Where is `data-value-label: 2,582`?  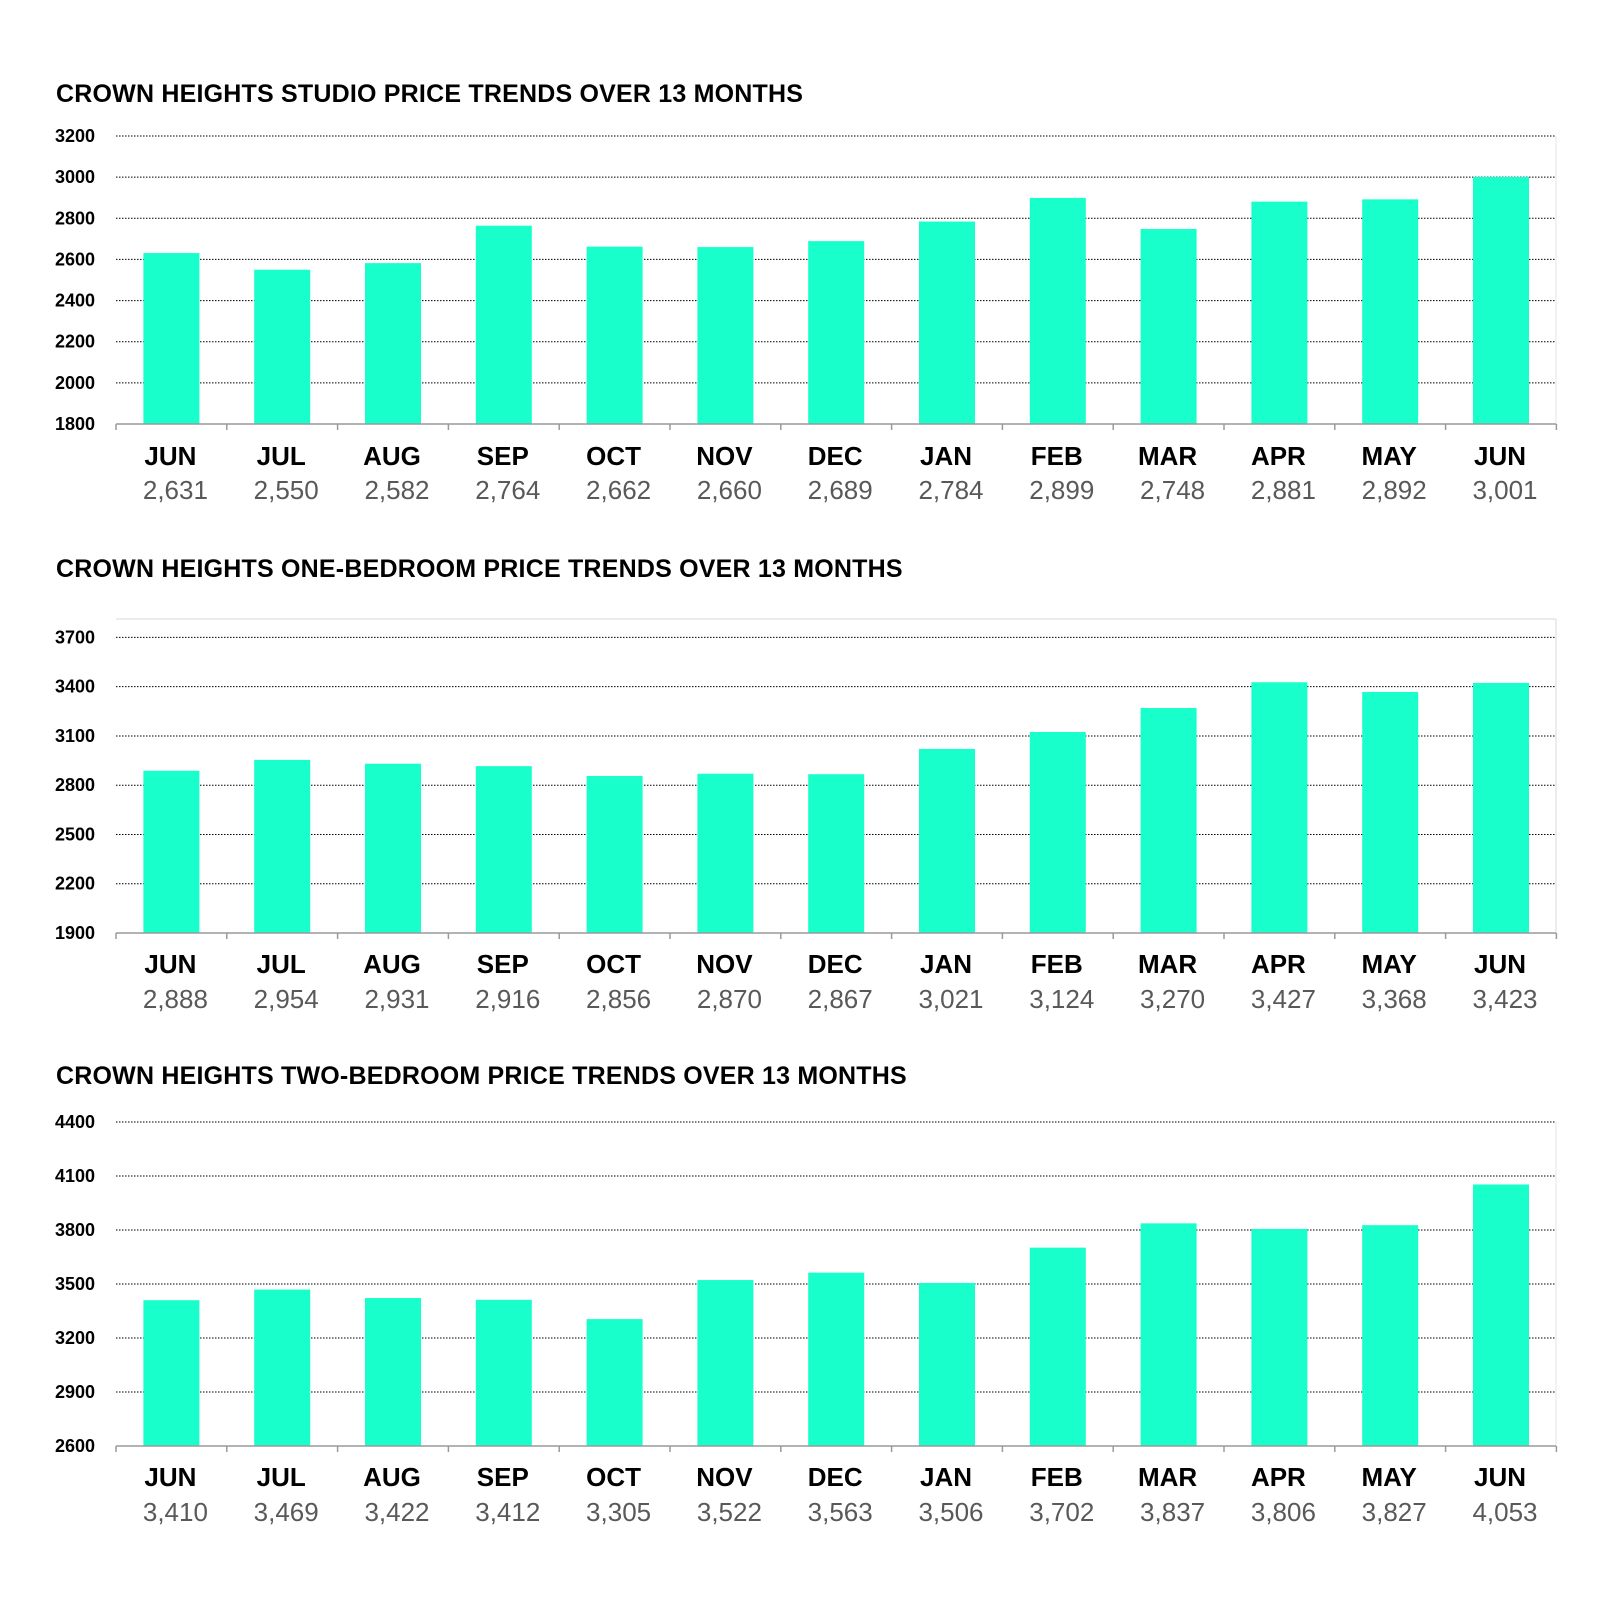
data-value-label: 2,582 is located at coordinates (396, 490).